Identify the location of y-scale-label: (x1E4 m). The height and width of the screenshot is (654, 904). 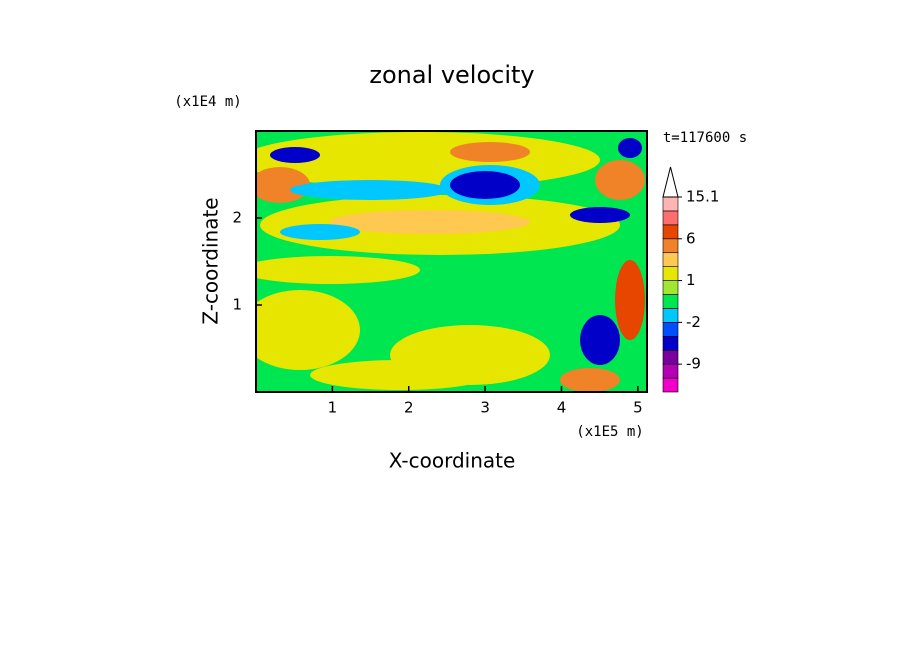
(207, 102).